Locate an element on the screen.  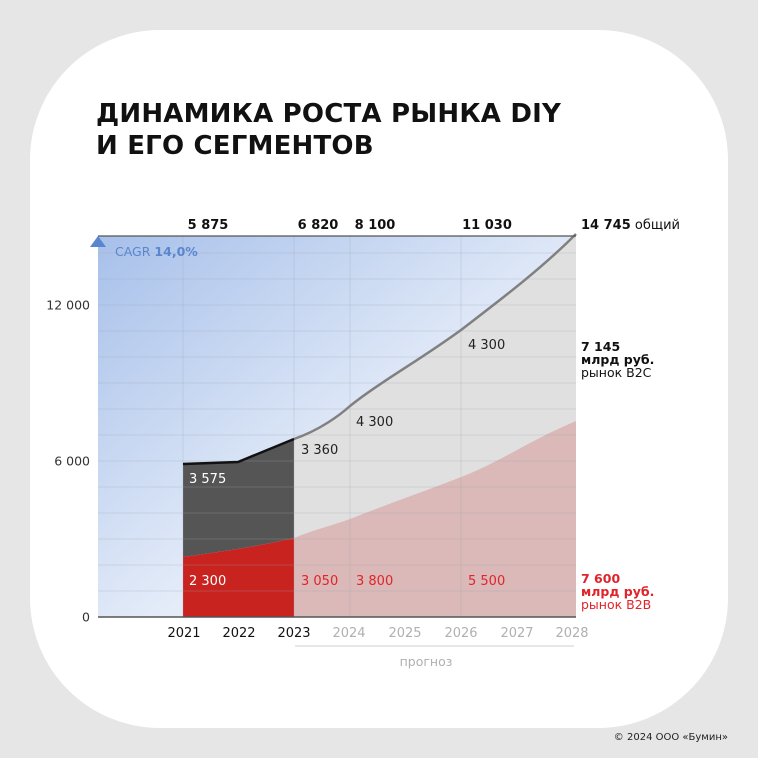
total-value-2028: 14 745 общий is located at coordinates (630, 225).